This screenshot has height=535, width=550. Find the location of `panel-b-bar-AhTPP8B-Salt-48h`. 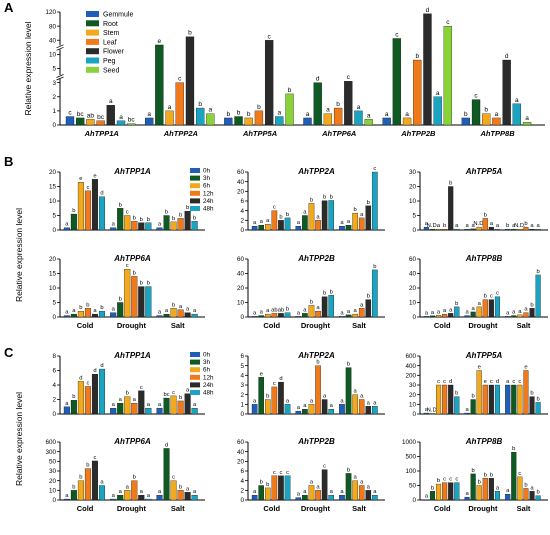

panel-b-bar-AhTPP8B-Salt-48h is located at coordinates (538, 296).